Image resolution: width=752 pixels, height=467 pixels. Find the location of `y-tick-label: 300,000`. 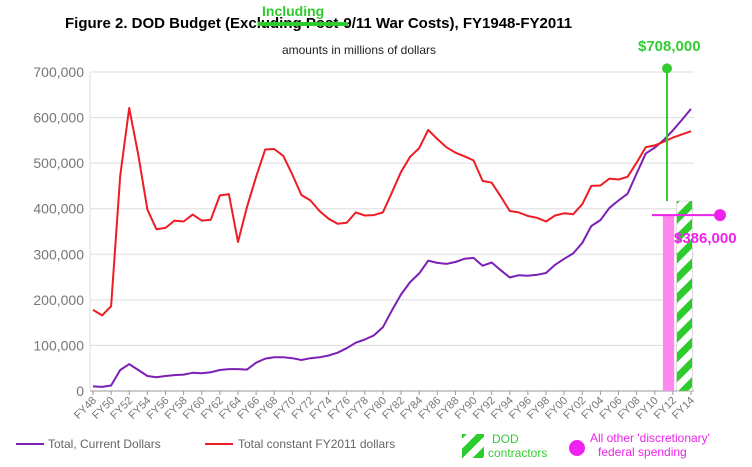

y-tick-label: 300,000 is located at coordinates (58, 254).